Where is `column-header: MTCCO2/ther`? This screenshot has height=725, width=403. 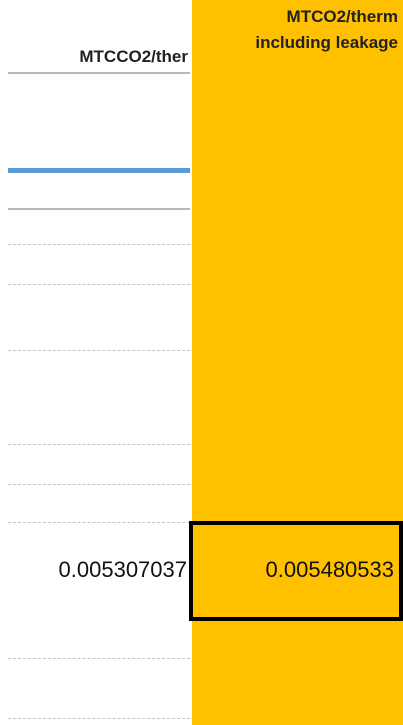 column-header: MTCCO2/ther is located at coordinates (133, 56).